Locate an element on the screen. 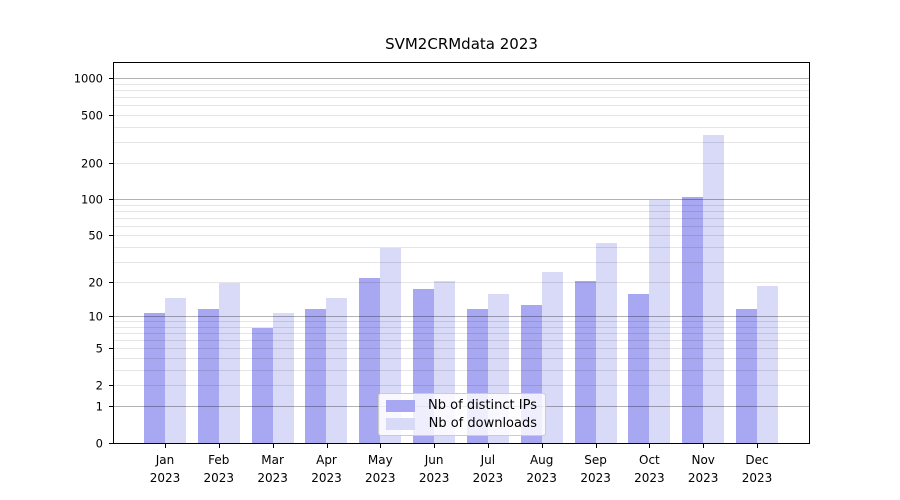 The height and width of the screenshot is (500, 900). y-tick-label-1: 1 is located at coordinates (99, 406).